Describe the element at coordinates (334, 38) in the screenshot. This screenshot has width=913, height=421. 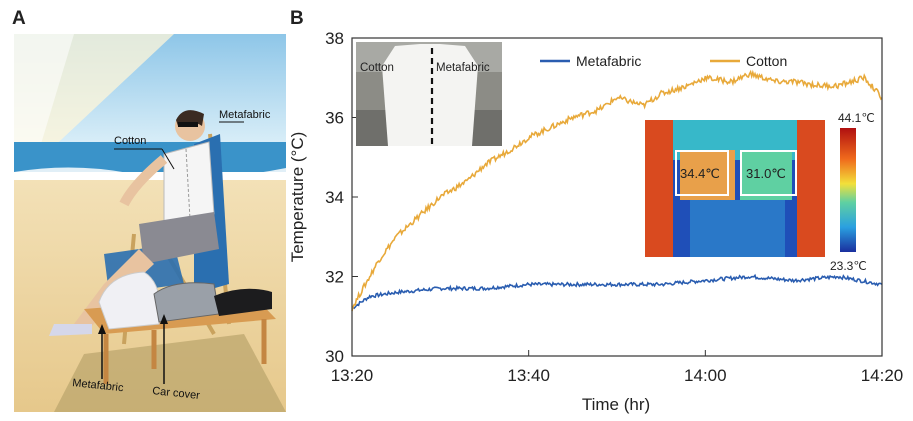
I see `y-tick-label: 38` at that location.